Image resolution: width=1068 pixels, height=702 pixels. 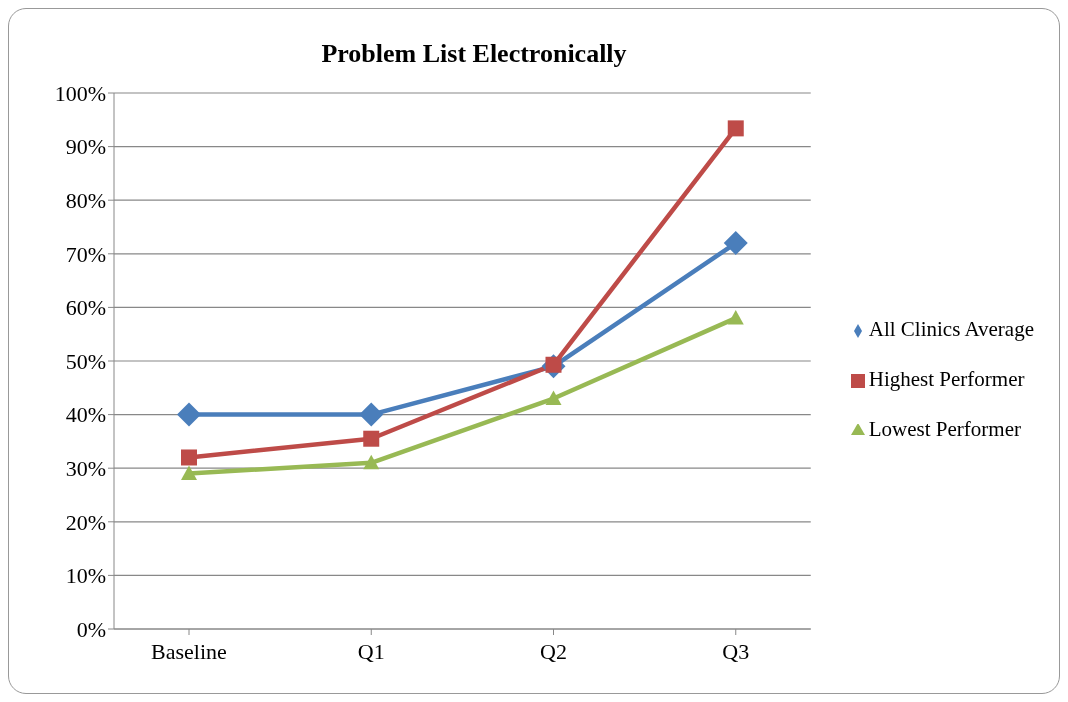 I want to click on legend-label: Lowest Performer, so click(x=944, y=429).